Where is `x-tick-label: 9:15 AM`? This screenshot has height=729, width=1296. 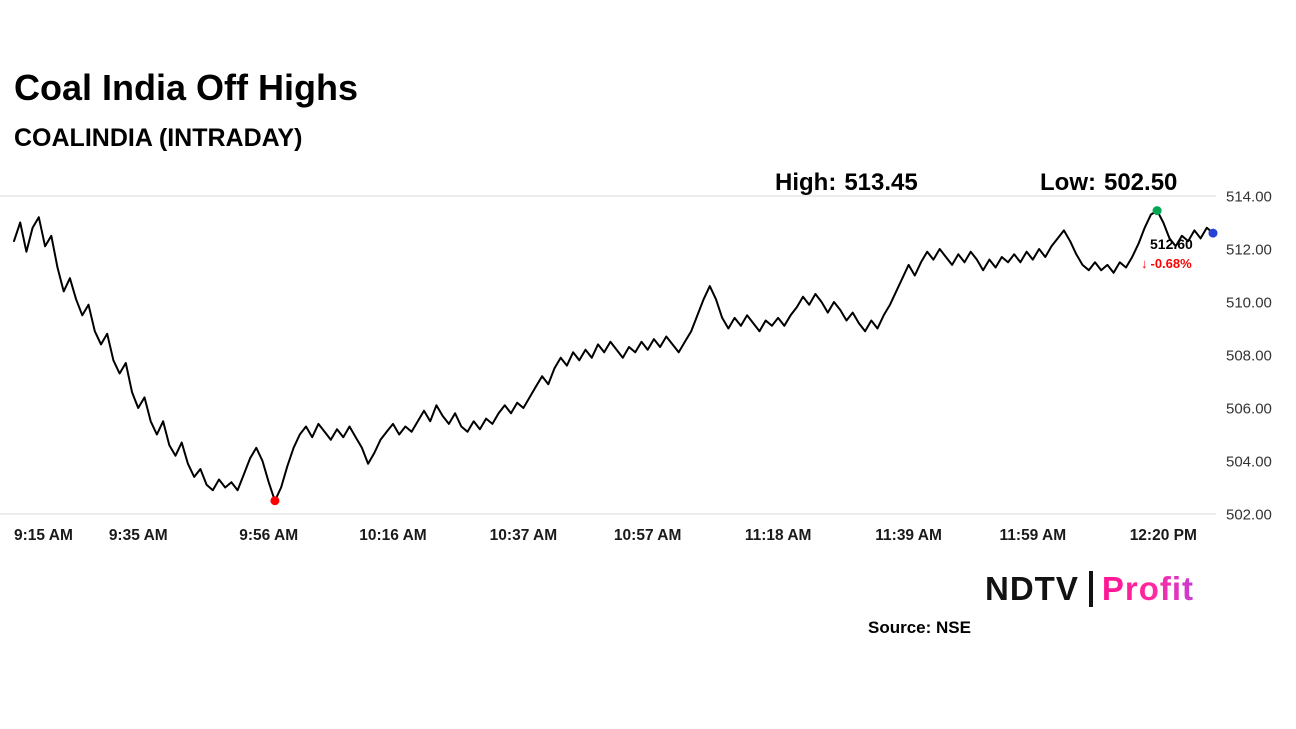 x-tick-label: 9:15 AM is located at coordinates (43, 535).